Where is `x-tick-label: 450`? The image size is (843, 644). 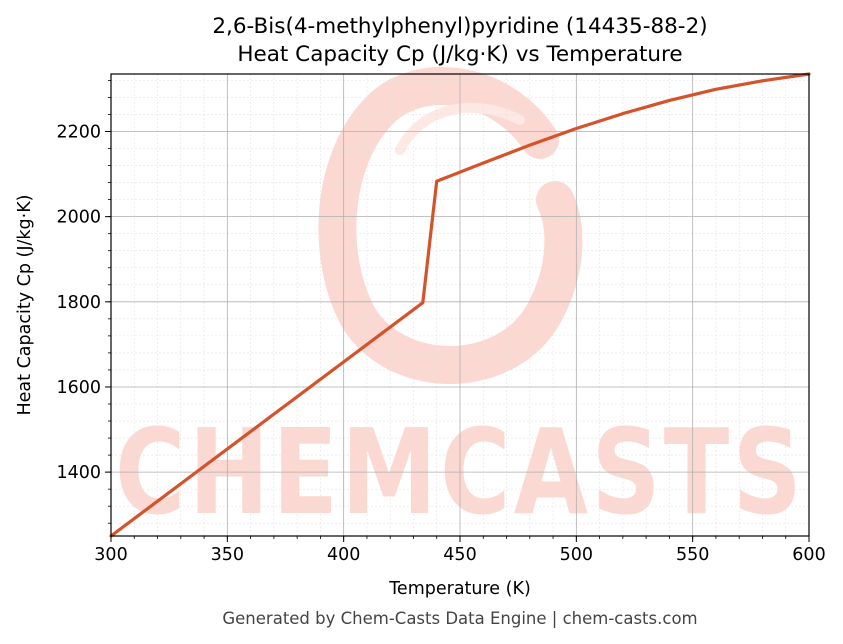 x-tick-label: 450 is located at coordinates (459, 555).